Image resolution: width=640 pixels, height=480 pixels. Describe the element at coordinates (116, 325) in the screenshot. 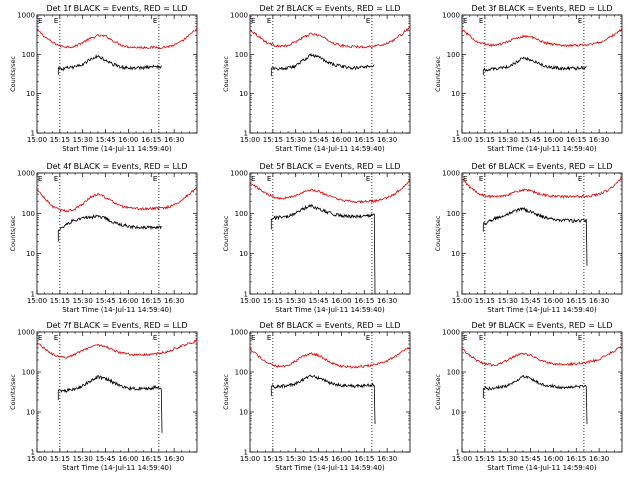

I see `panel-title: Det 7f BLACK = Events, RED = LLD` at that location.